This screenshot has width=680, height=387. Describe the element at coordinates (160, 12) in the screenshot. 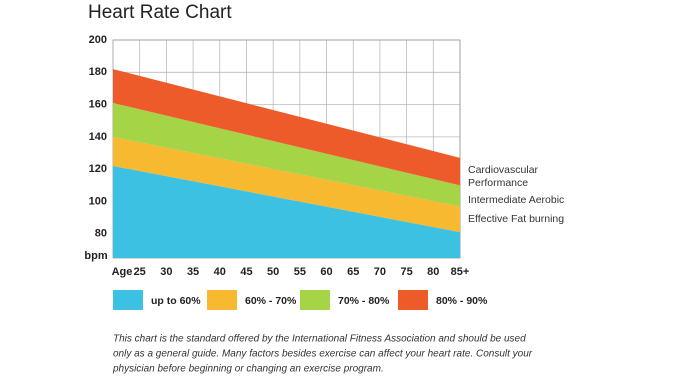

I see `chart-title: Heart Rate Chart` at that location.